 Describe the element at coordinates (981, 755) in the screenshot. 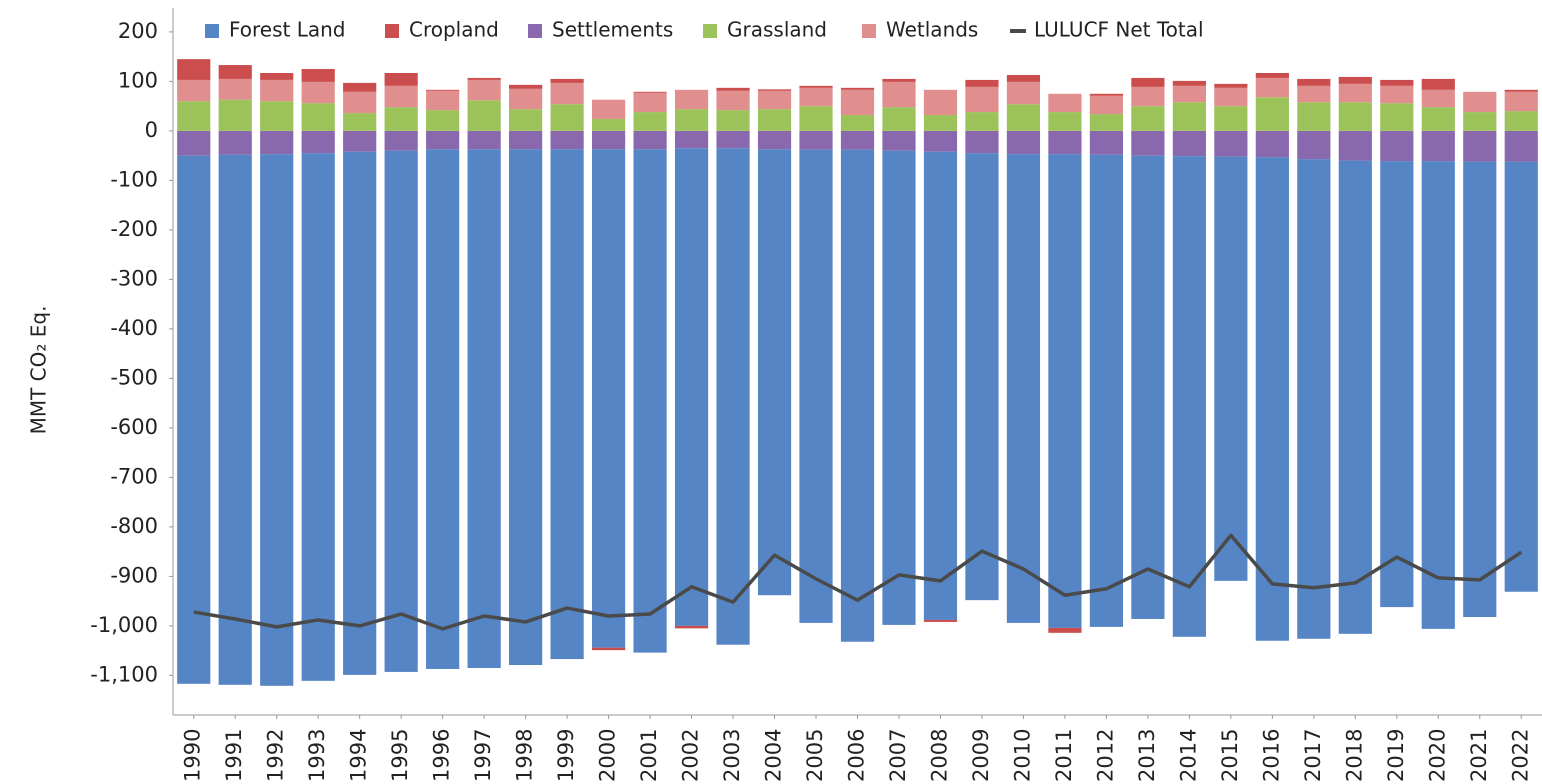

I see `x-tick-label: 2009` at that location.